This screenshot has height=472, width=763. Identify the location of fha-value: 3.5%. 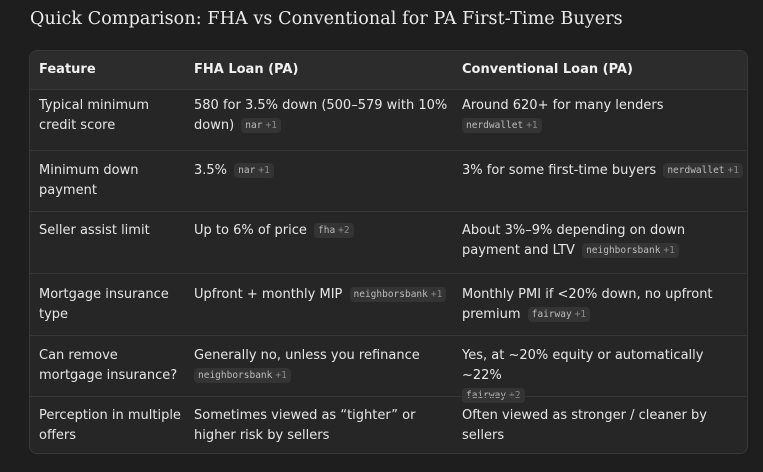
(211, 170).